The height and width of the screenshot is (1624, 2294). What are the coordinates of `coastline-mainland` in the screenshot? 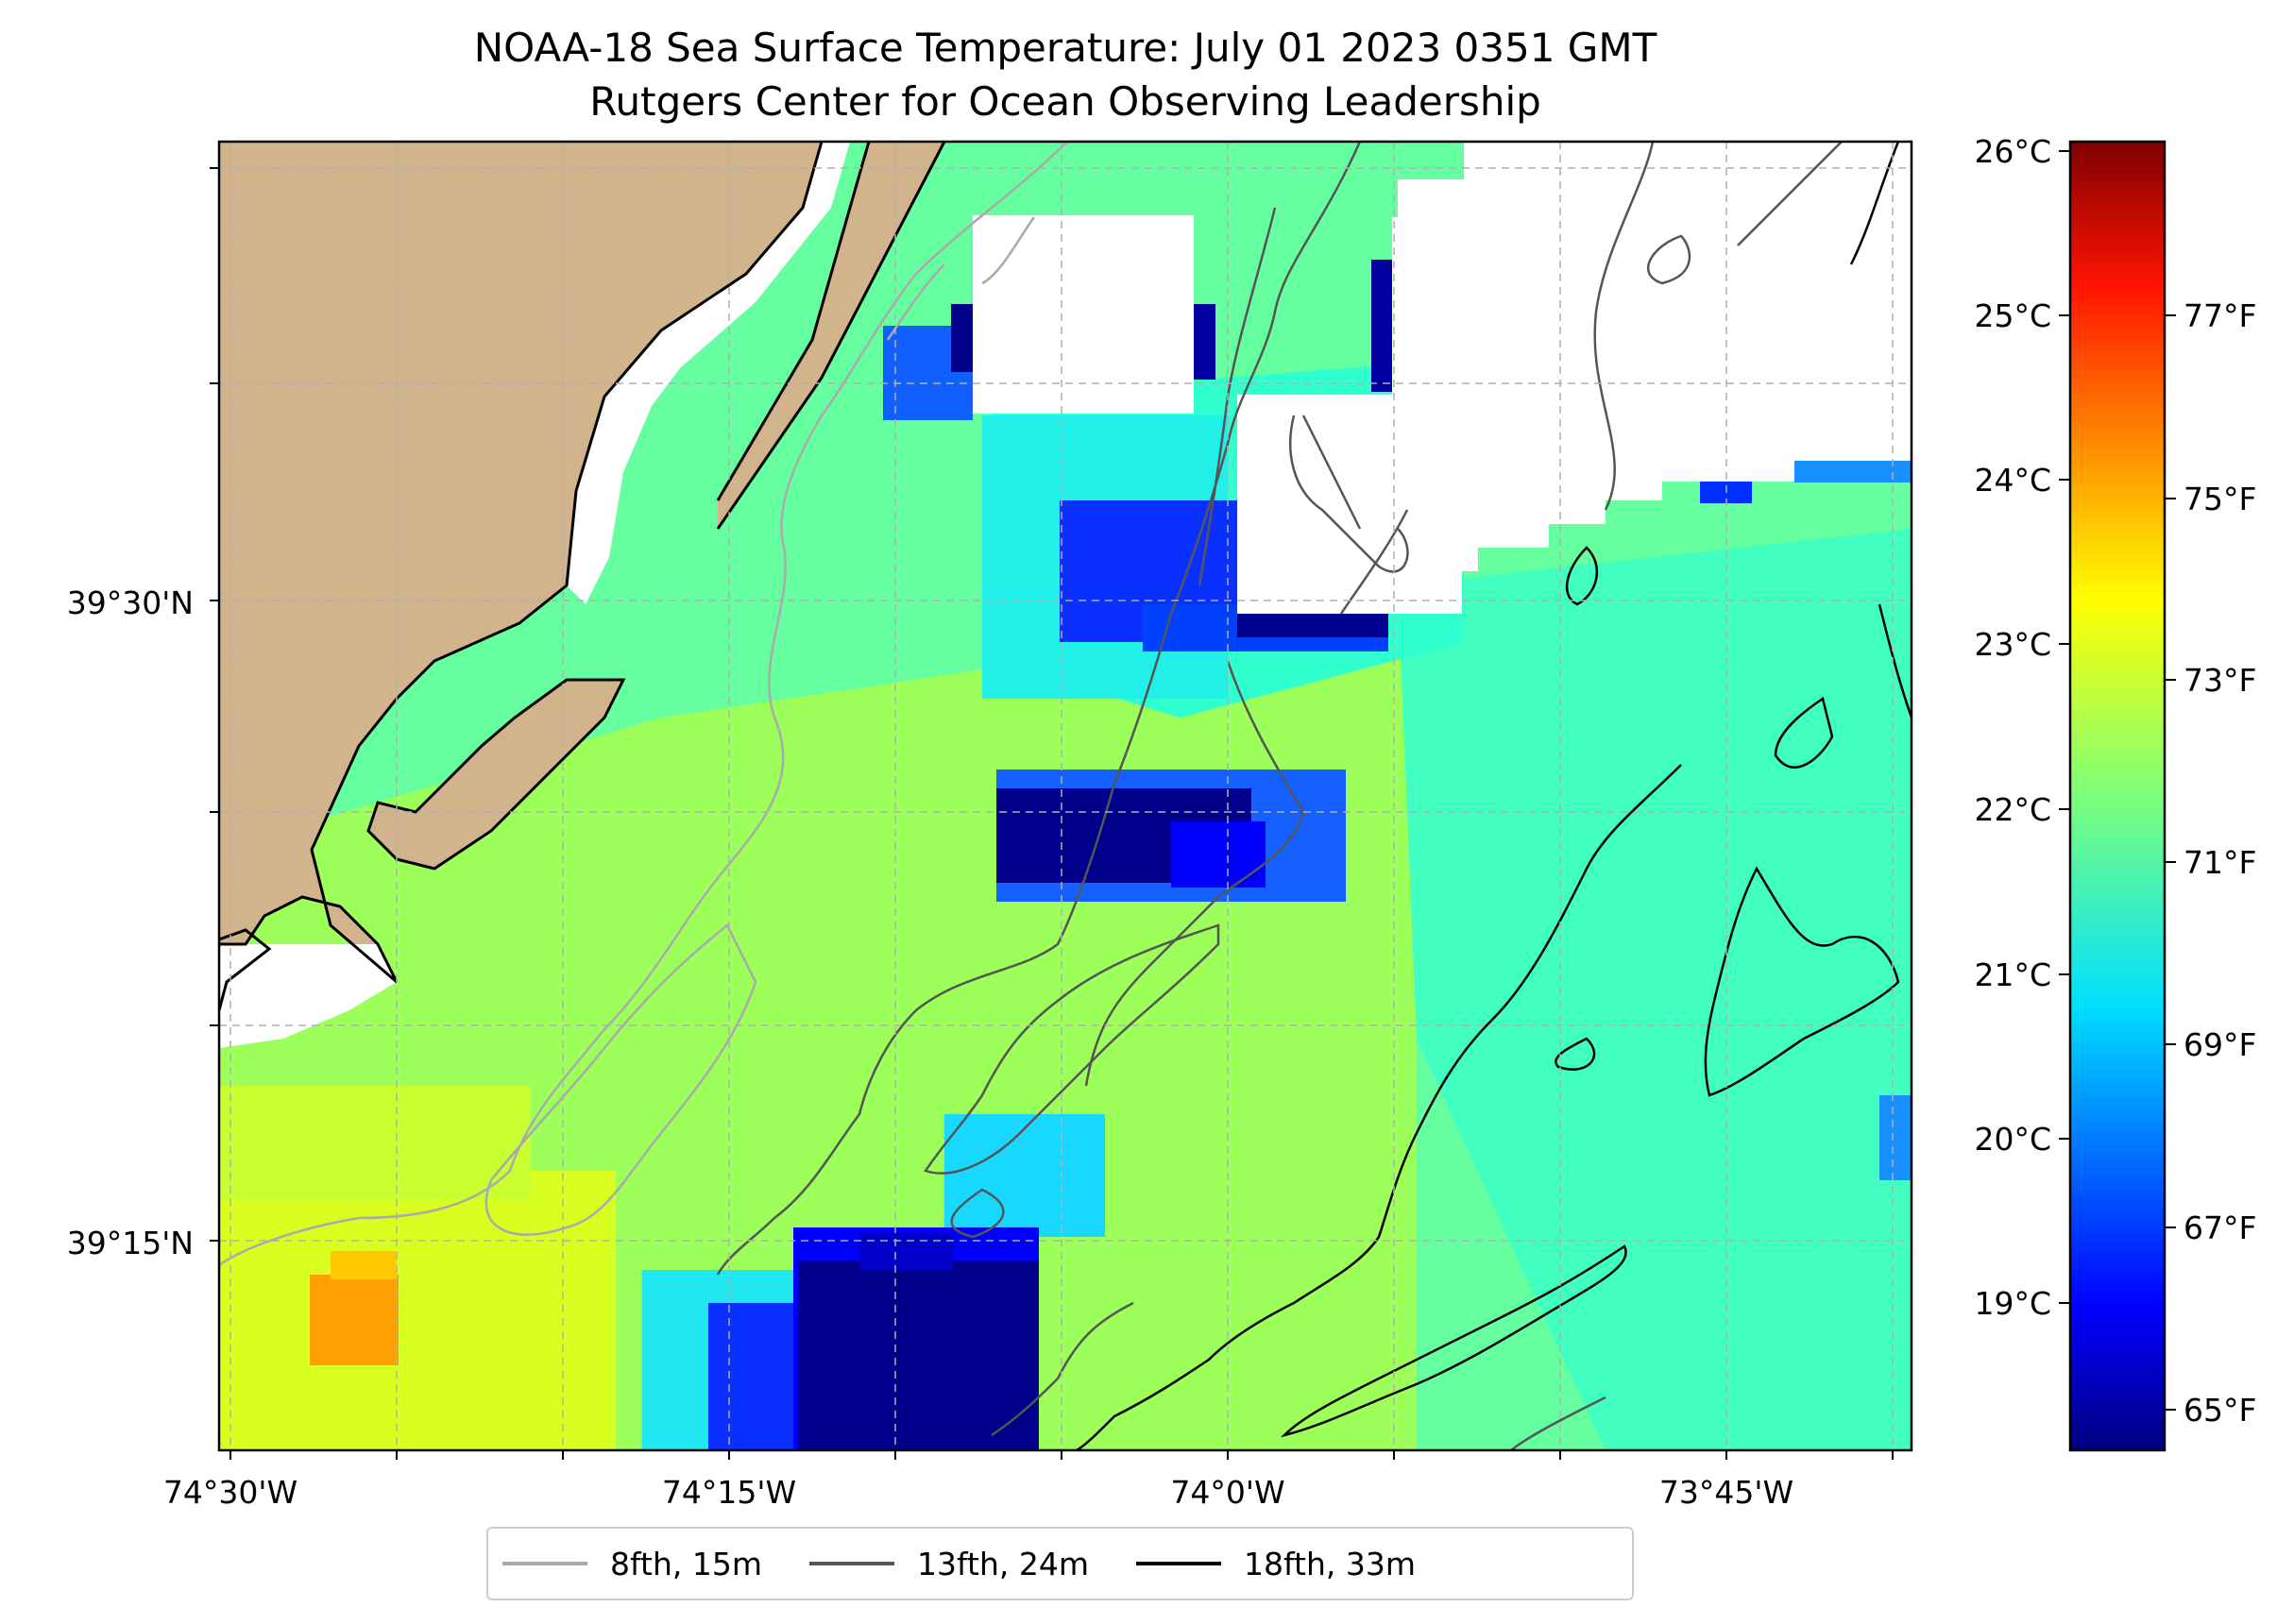 It's located at (521, 563).